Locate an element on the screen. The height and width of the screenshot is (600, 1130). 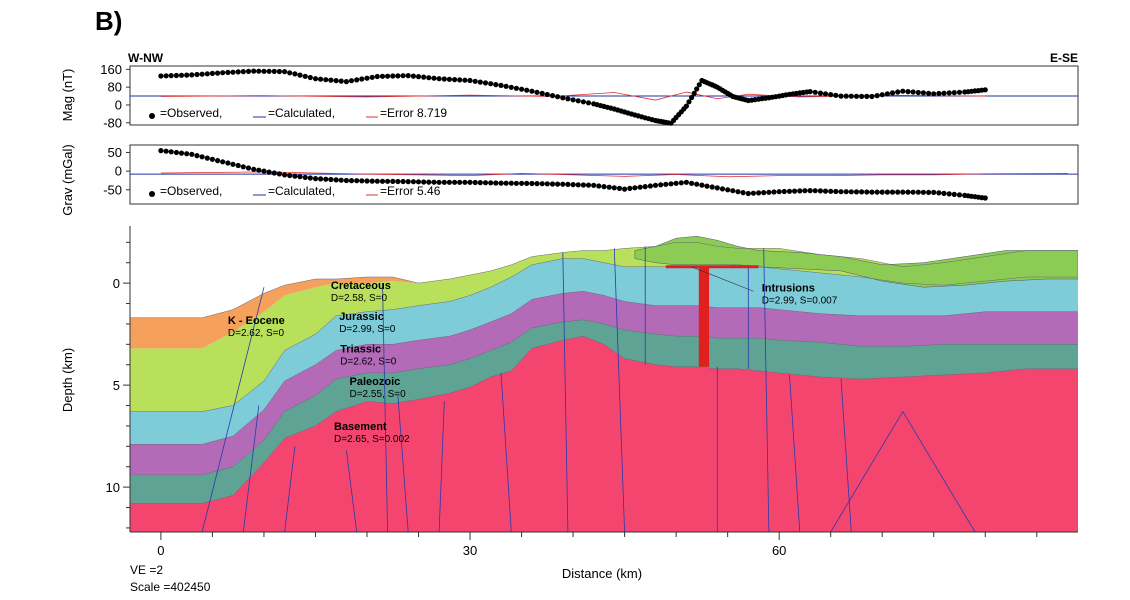
gravity-legend: =Observed, =Calculated, =Error 5.46 is located at coordinates (295, 191).